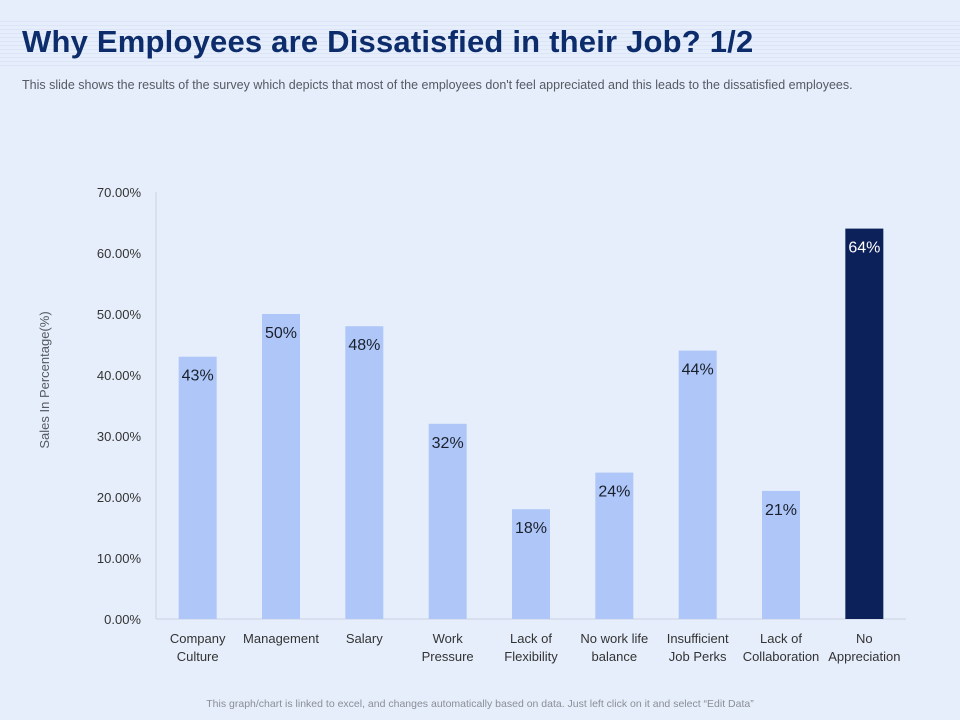 The height and width of the screenshot is (720, 960). Describe the element at coordinates (281, 333) in the screenshot. I see `data-label: 50%` at that location.